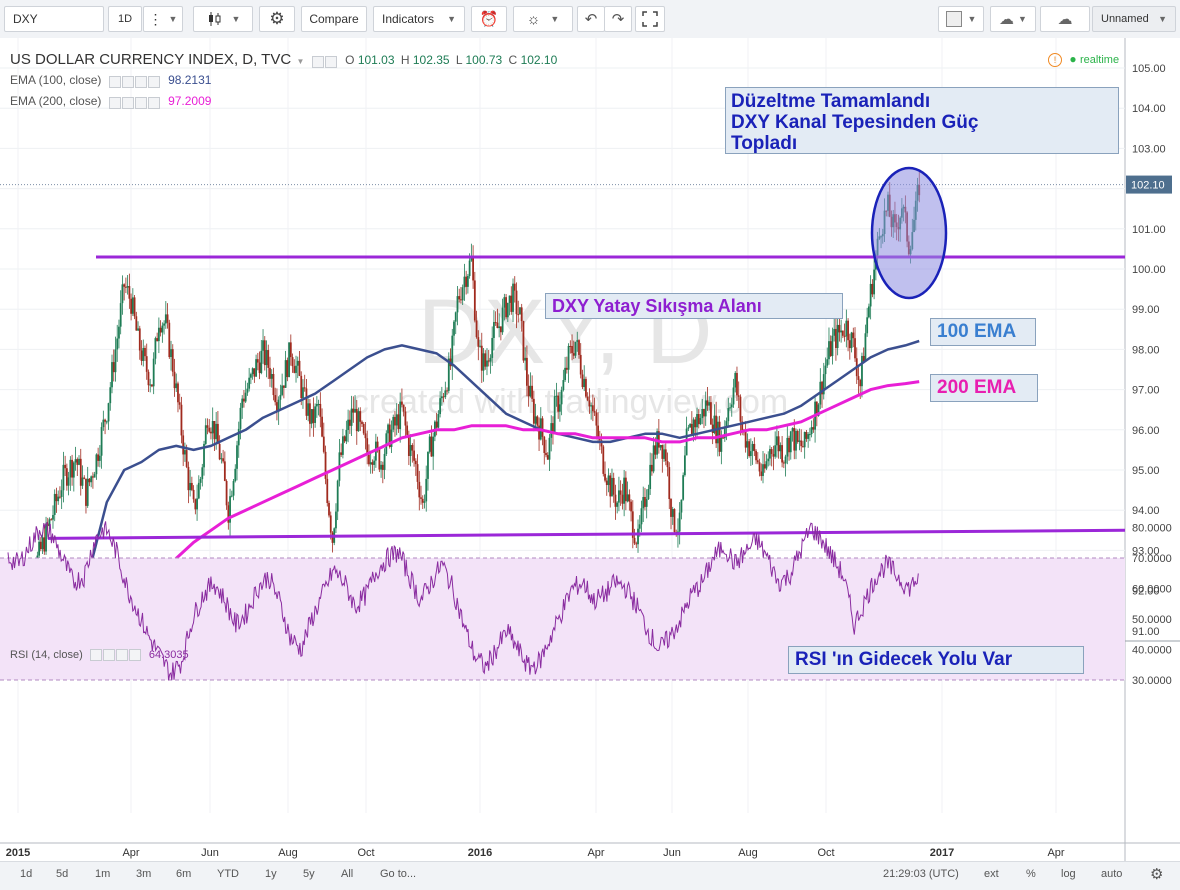 This screenshot has height=890, width=1180. I want to click on range-3m: 3m, so click(144, 874).